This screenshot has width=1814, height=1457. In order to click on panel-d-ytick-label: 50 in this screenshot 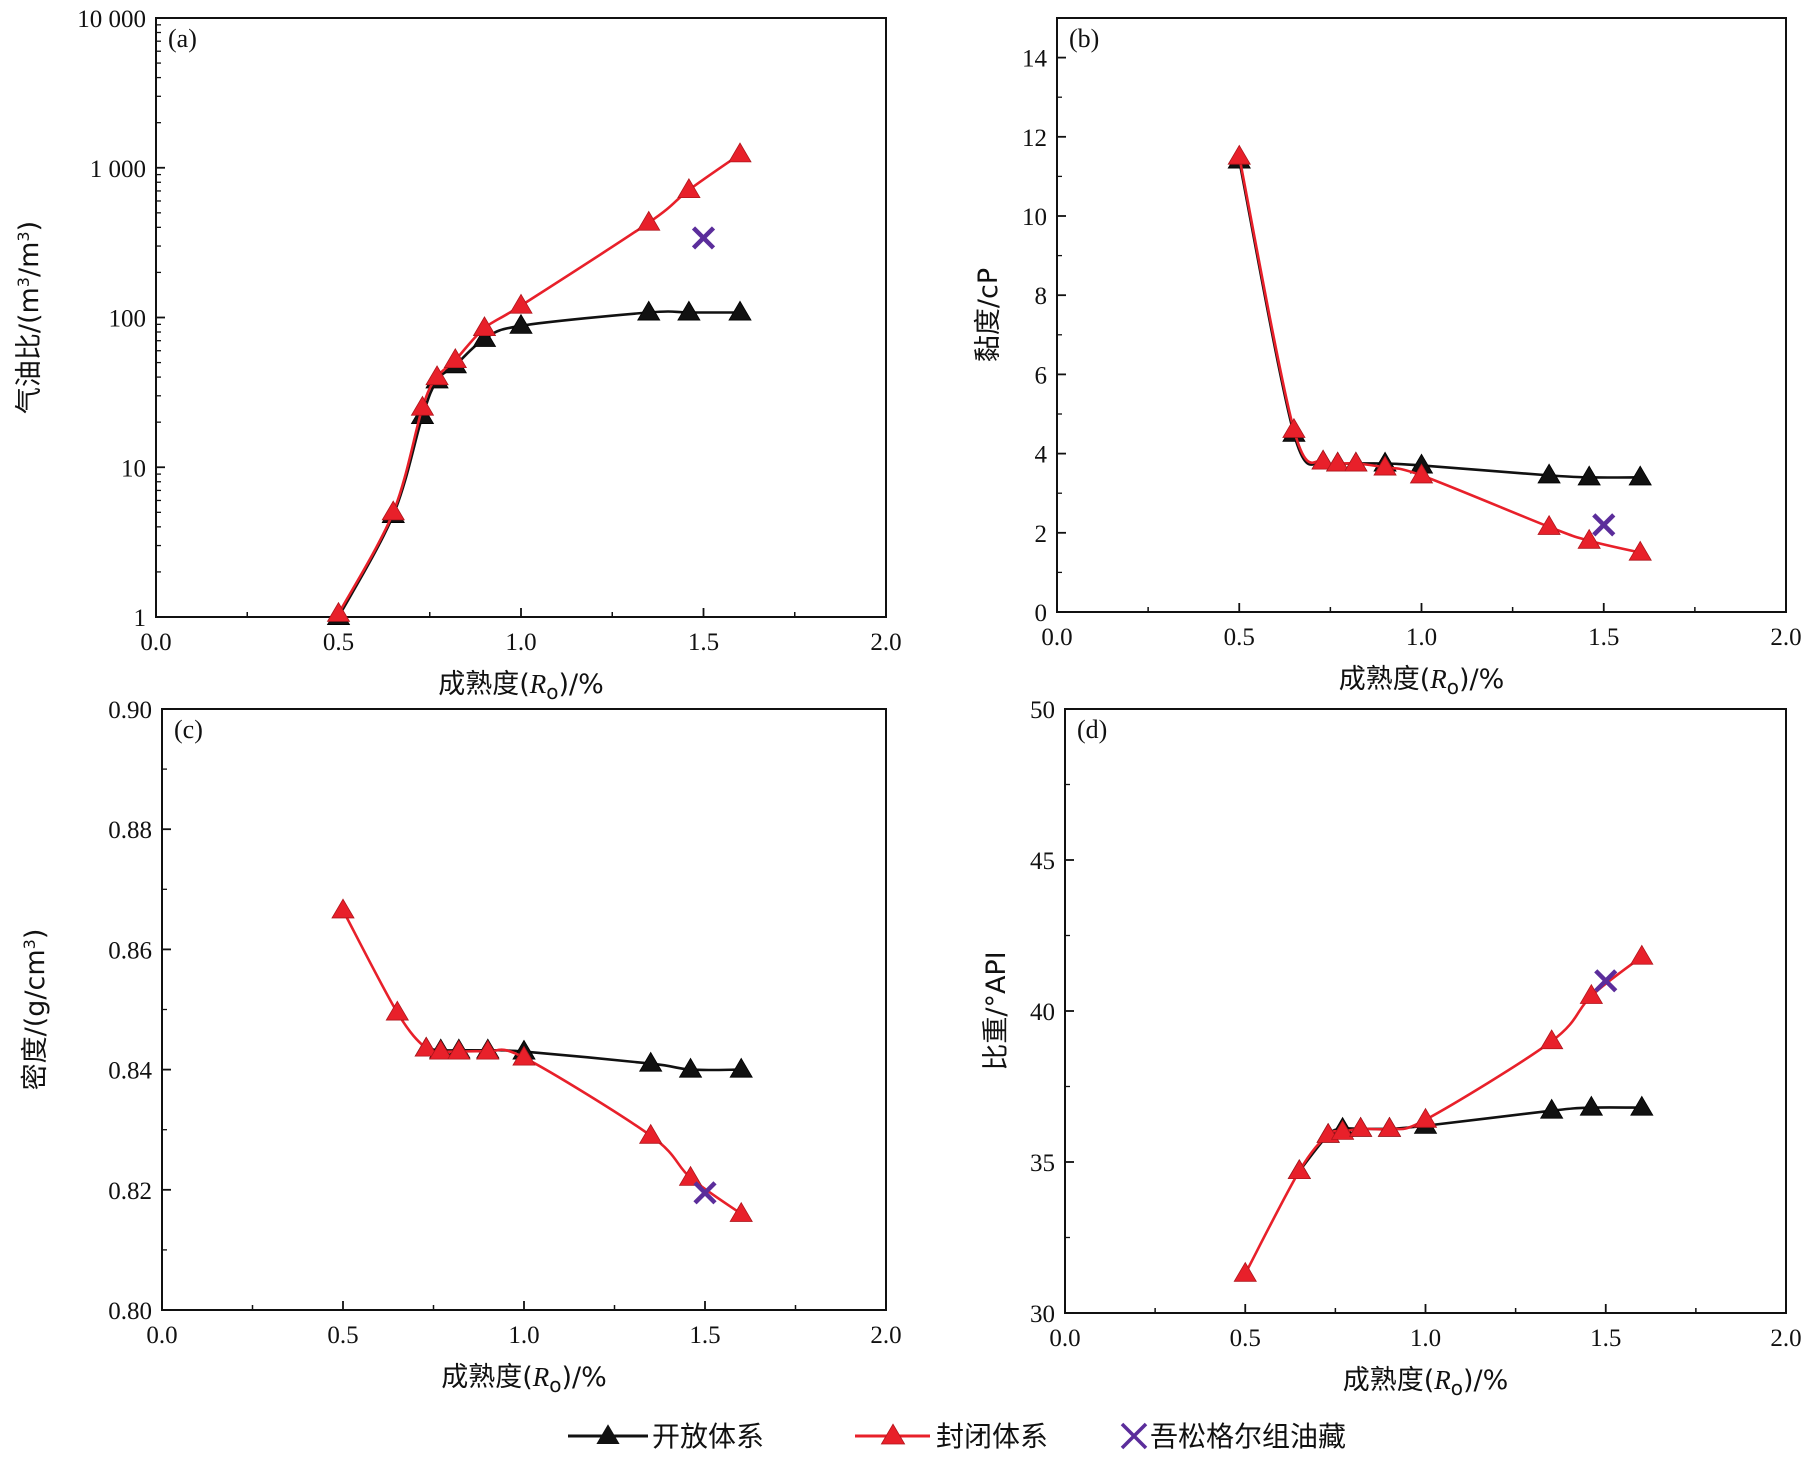, I will do `click(1042, 710)`.